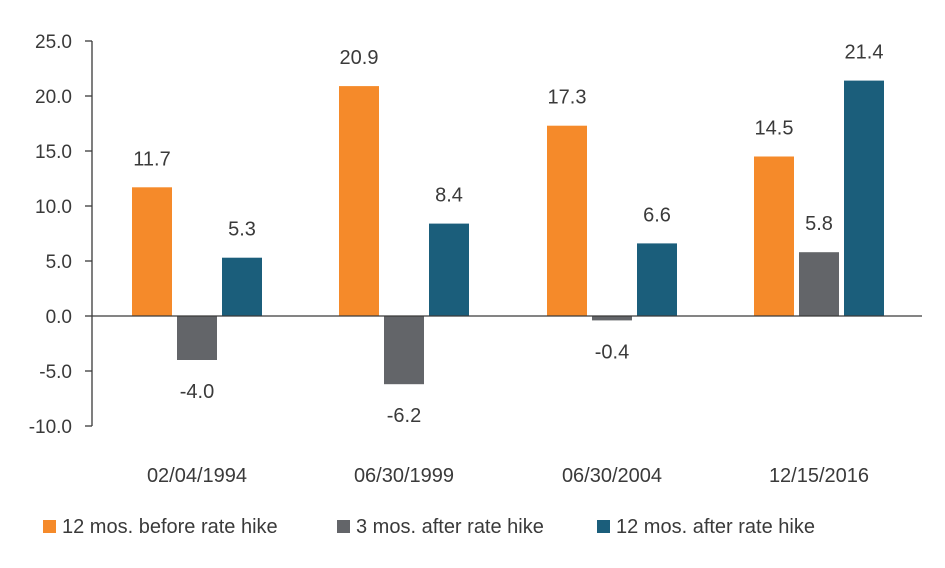 The width and height of the screenshot is (945, 568). Describe the element at coordinates (61, 235) in the screenshot. I see `y-axis: 25.0 20.0 15.0 10.0 5.0 0.0 -5.0 -10.0` at that location.